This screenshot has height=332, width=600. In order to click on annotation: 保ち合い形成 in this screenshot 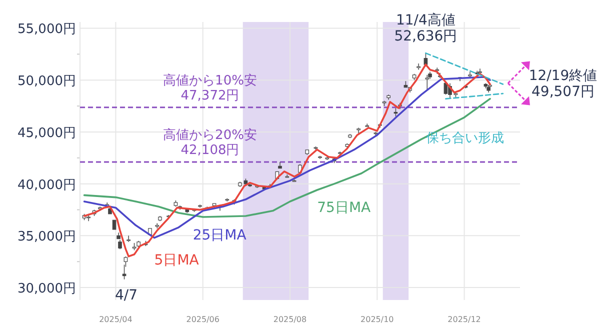, I will do `click(465, 138)`.